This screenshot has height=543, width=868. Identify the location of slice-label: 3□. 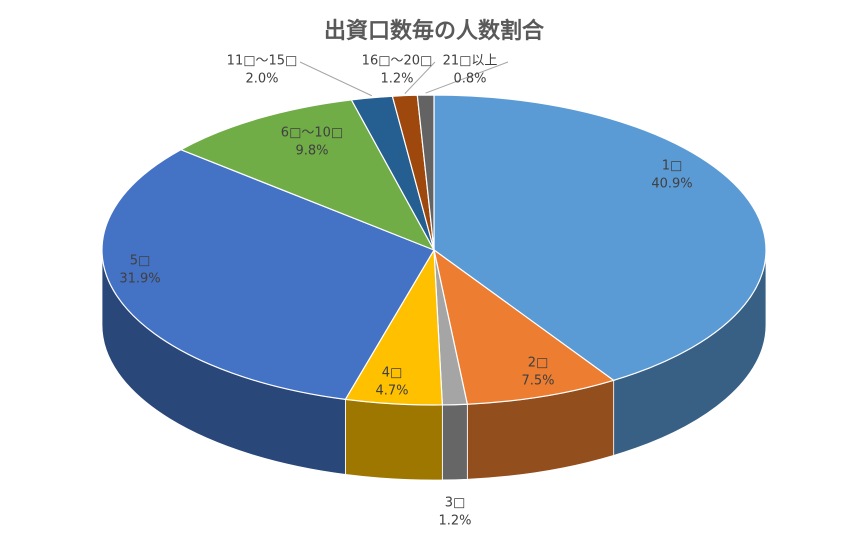
(455, 503).